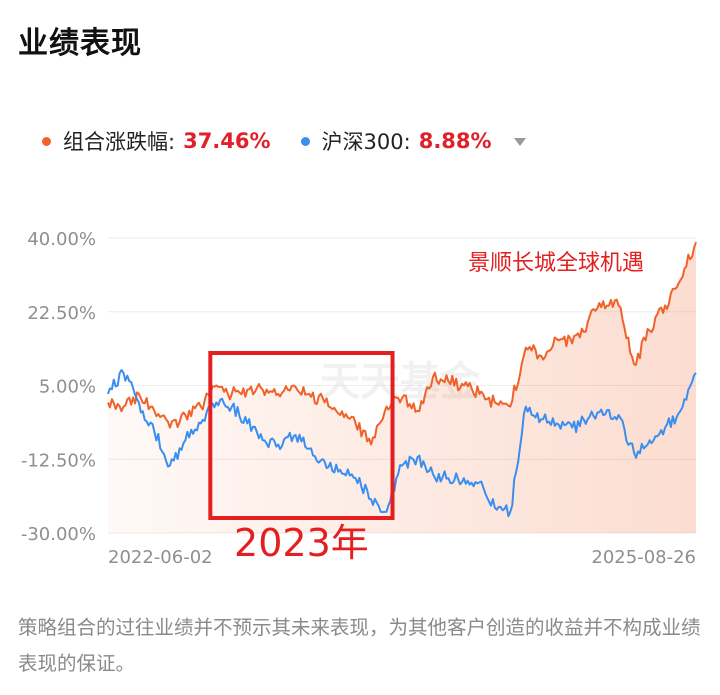 The image size is (720, 695). I want to click on portfolio-value: 37.46%, so click(227, 141).